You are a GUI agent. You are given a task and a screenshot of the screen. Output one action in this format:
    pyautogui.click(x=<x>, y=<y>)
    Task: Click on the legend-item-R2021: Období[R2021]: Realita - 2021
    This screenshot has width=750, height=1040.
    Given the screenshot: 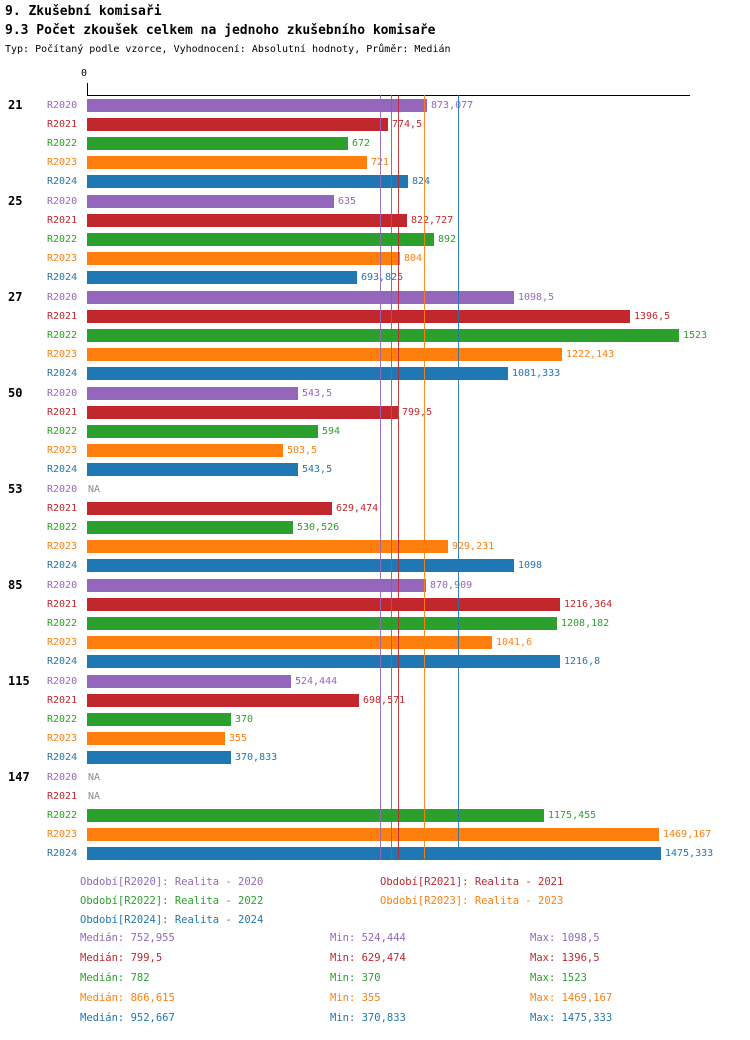 What is the action you would take?
    pyautogui.click(x=472, y=882)
    